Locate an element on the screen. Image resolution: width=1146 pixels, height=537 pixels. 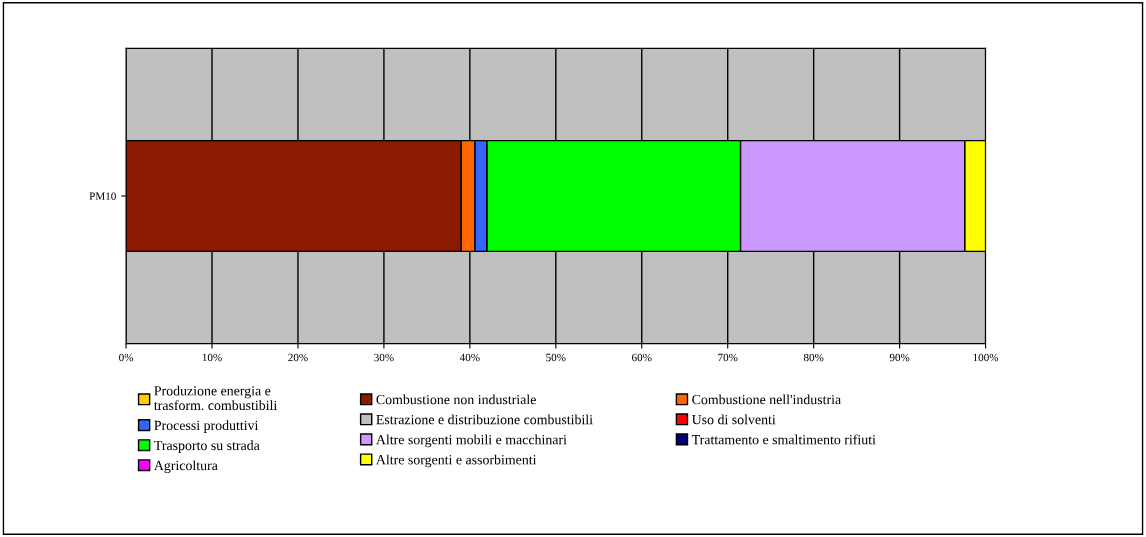
x-tick-label: 30% is located at coordinates (384, 357).